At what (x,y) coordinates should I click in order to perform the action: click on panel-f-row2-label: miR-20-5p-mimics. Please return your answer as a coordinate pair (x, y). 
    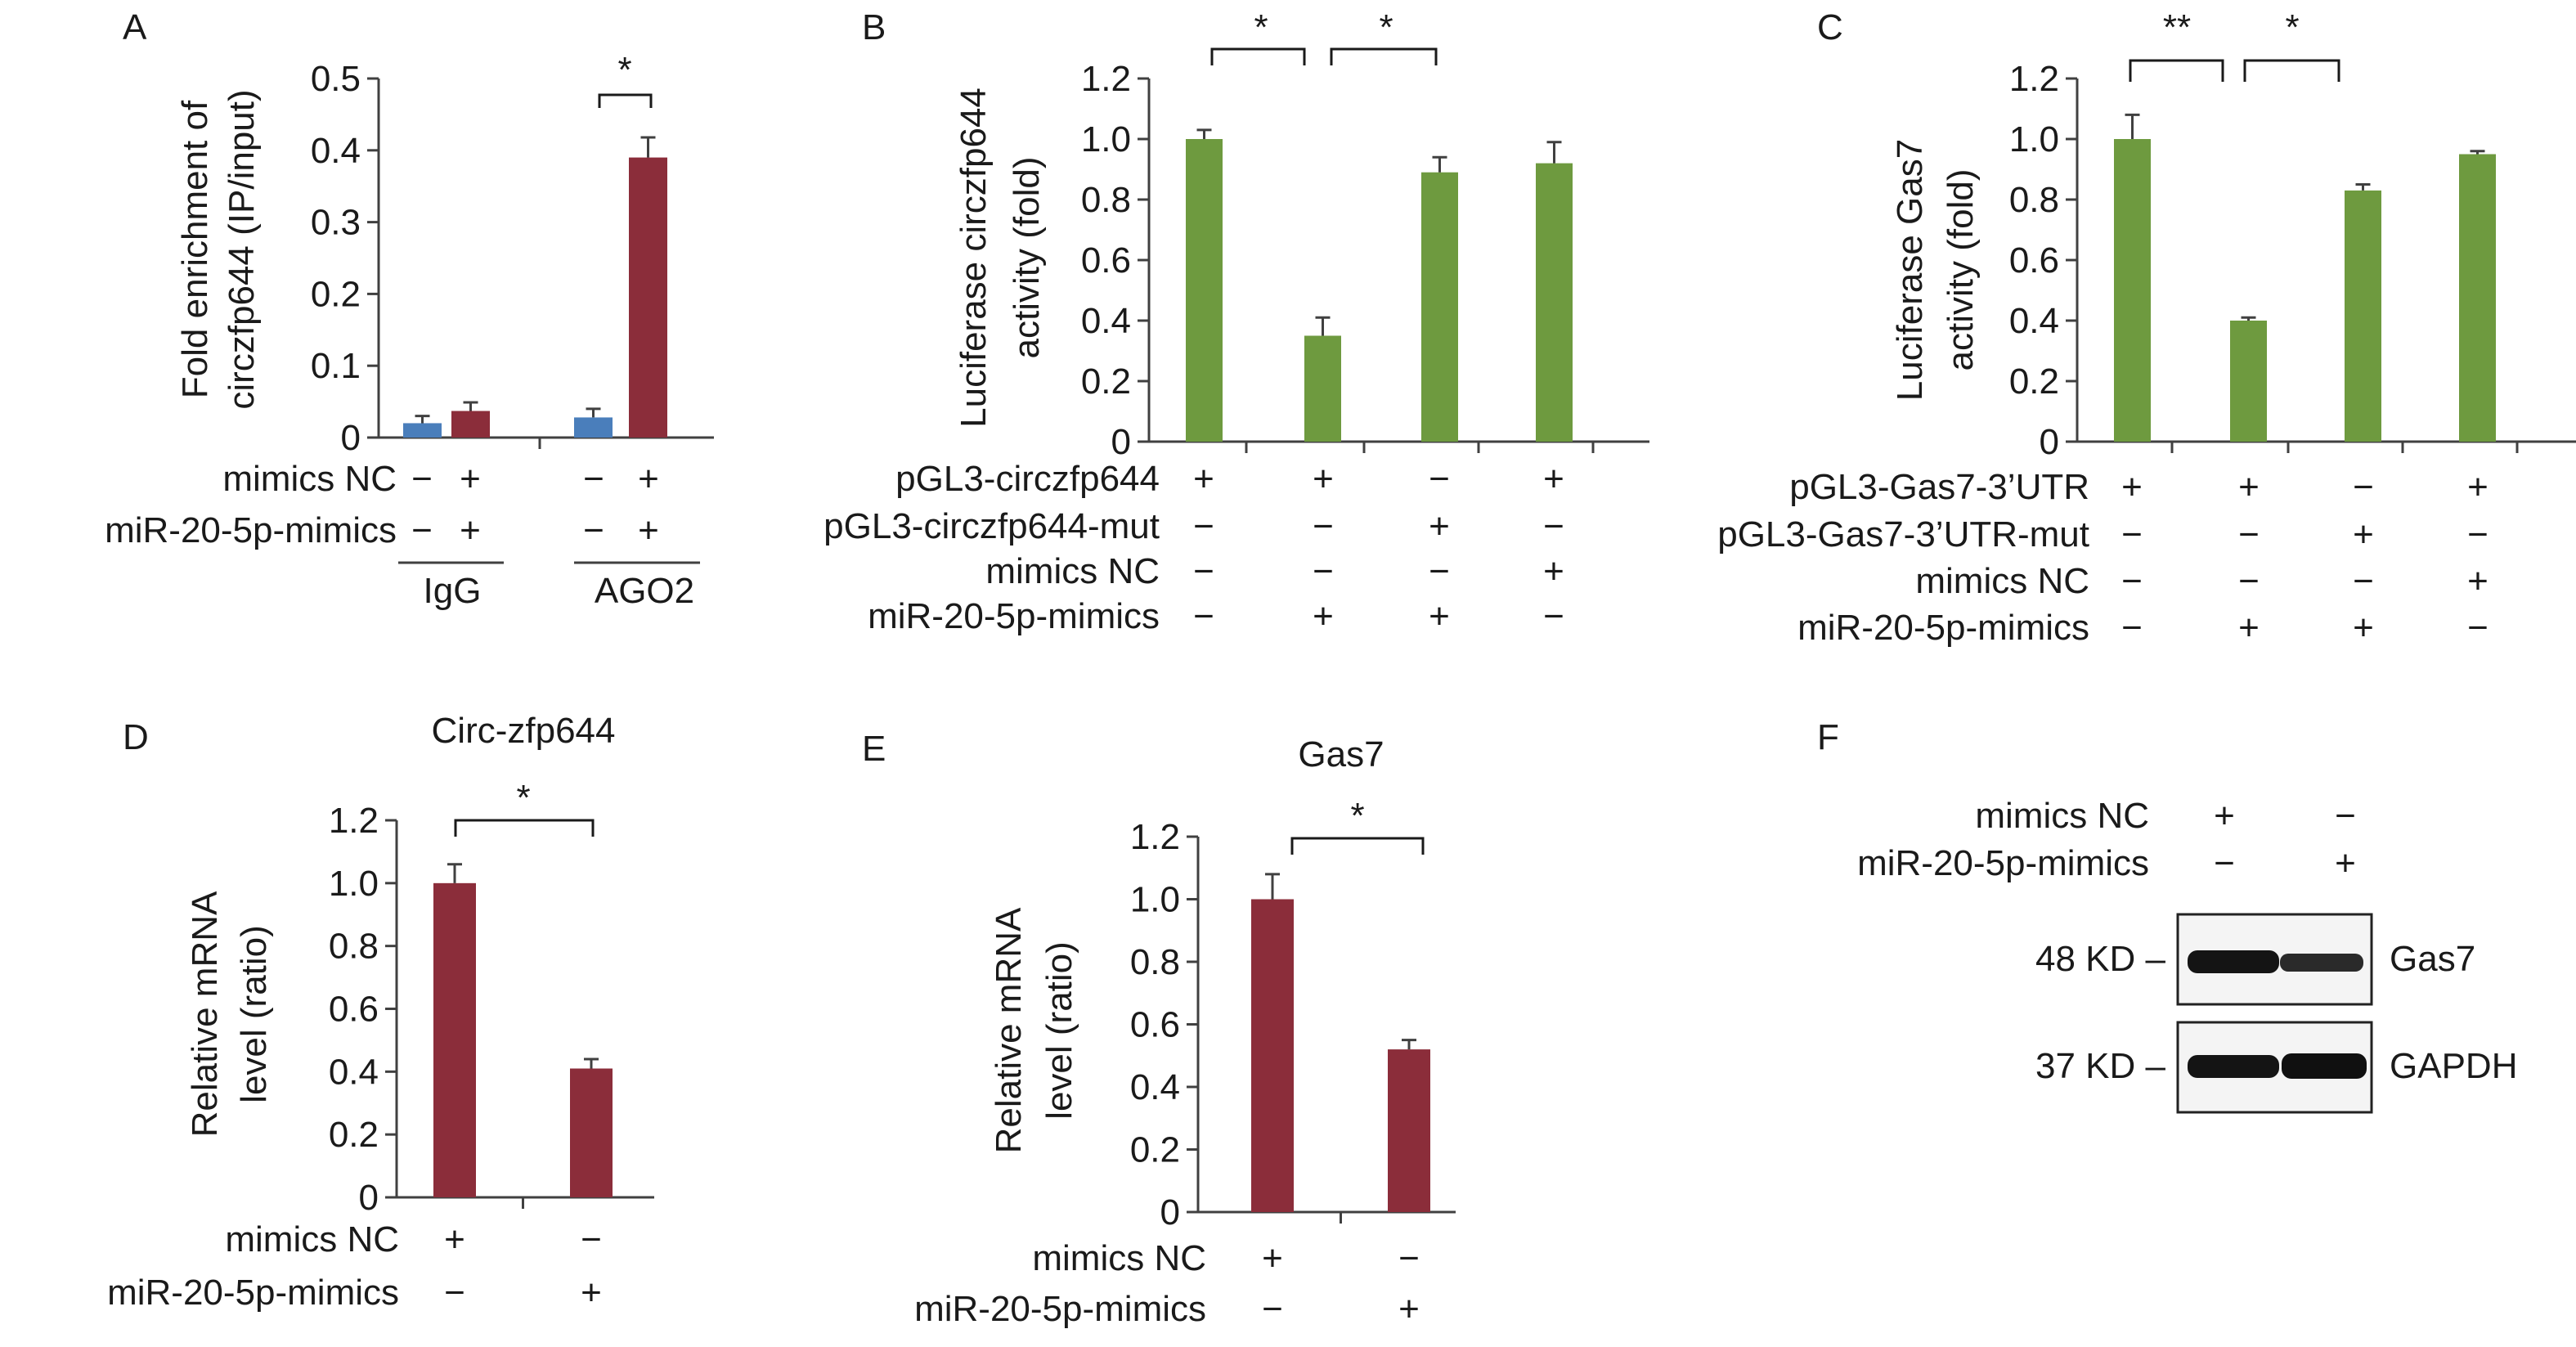
    Looking at the image, I should click on (2003, 863).